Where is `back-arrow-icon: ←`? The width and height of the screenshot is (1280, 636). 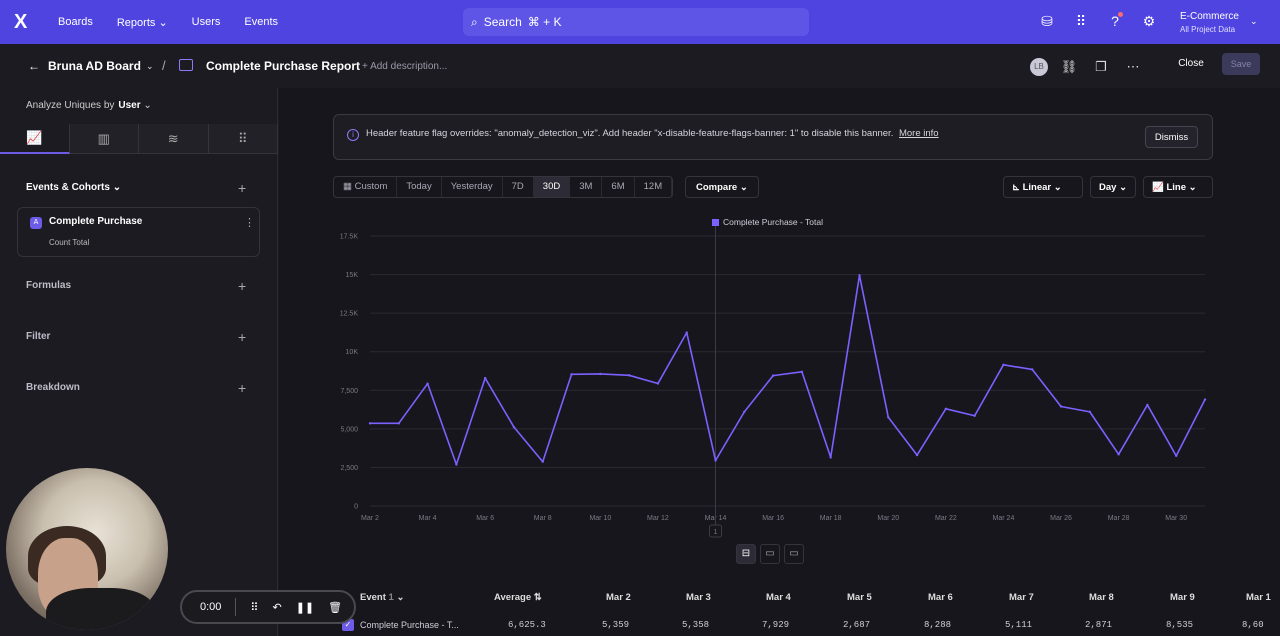
back-arrow-icon: ← is located at coordinates (34, 66).